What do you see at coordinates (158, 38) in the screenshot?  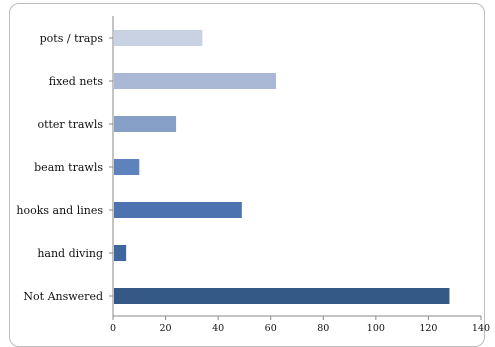 I see `bar-pots-traps` at bounding box center [158, 38].